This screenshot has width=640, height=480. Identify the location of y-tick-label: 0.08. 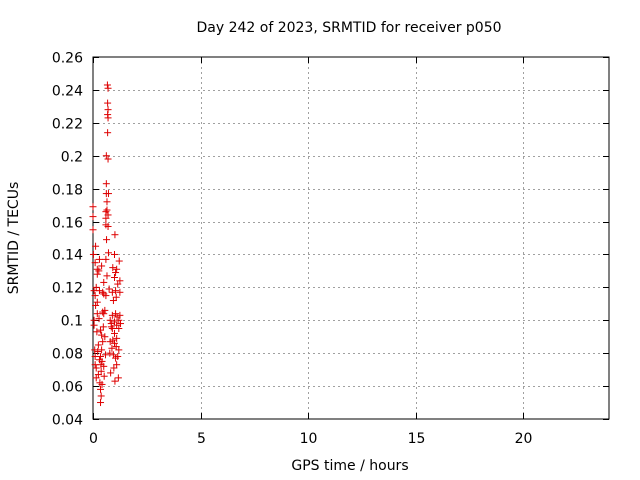
(67, 355).